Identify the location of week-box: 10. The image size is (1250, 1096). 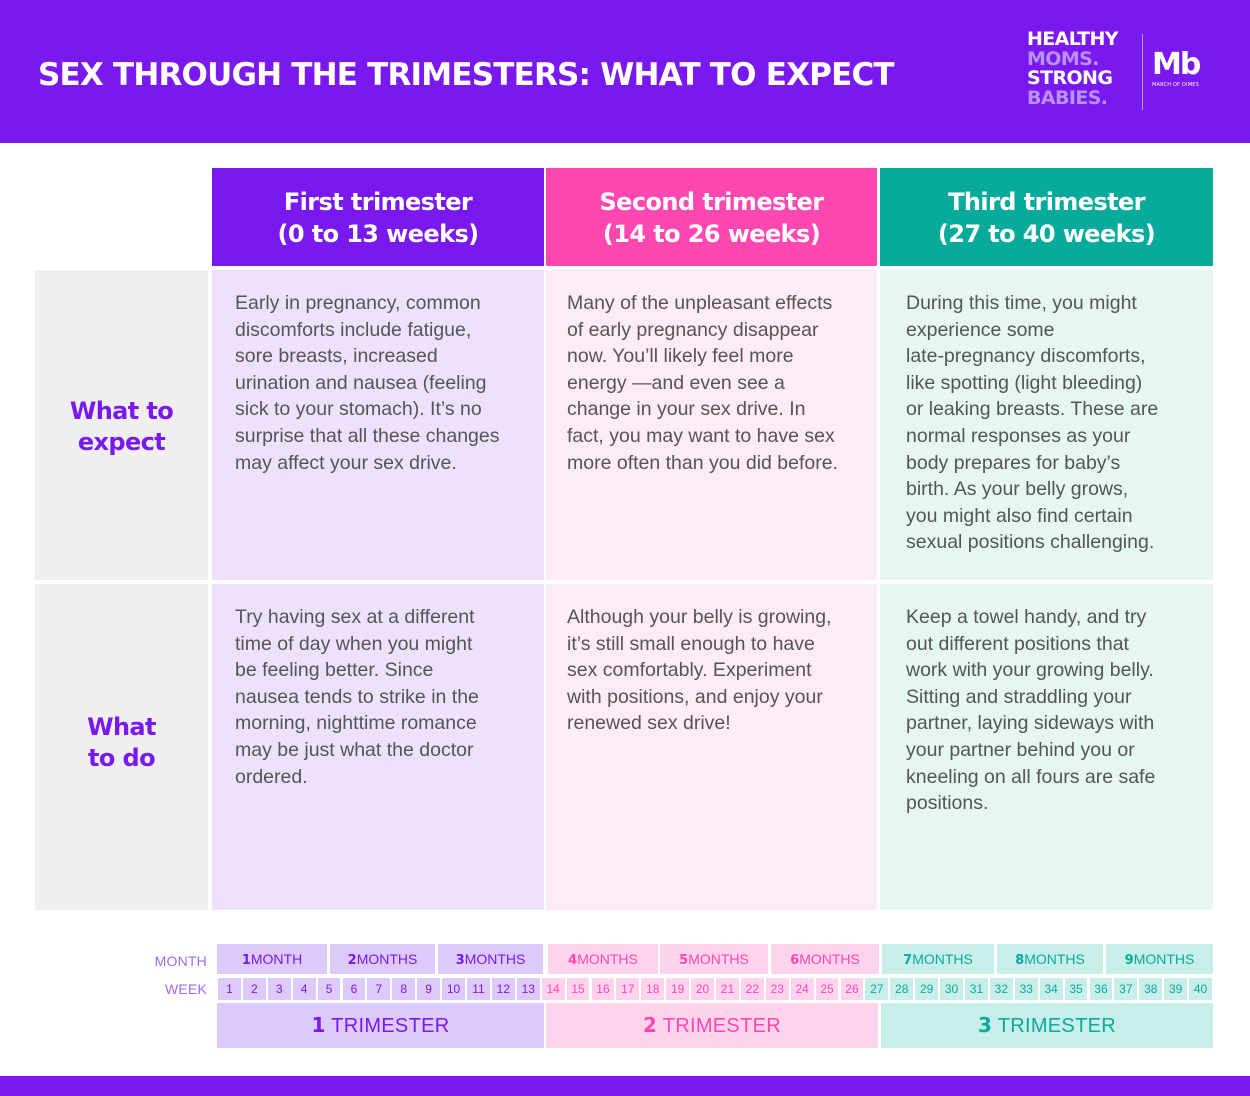
(453, 989).